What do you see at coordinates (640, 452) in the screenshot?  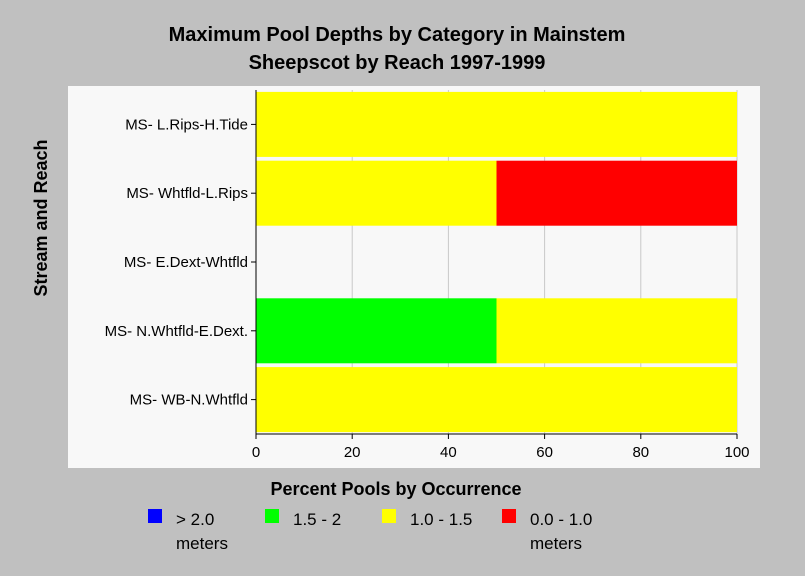 I see `x-tick-label: 80` at bounding box center [640, 452].